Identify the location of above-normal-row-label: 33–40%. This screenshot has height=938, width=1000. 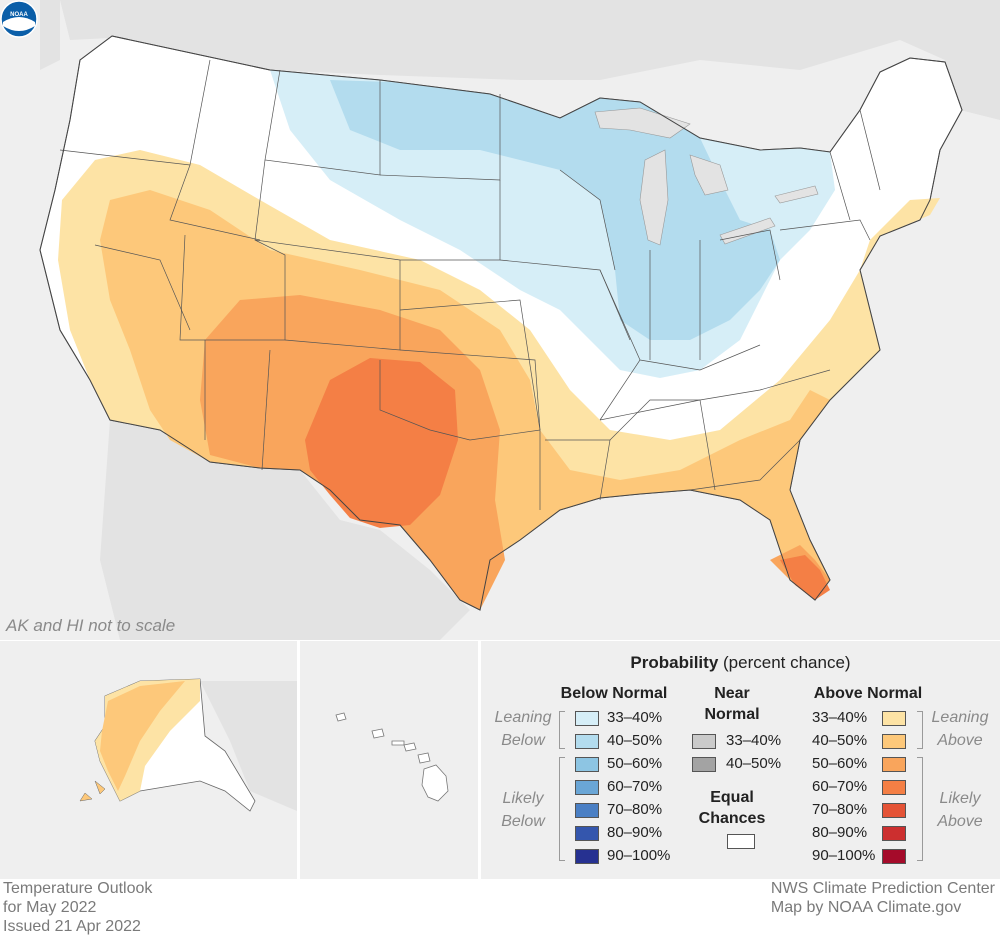
(840, 717).